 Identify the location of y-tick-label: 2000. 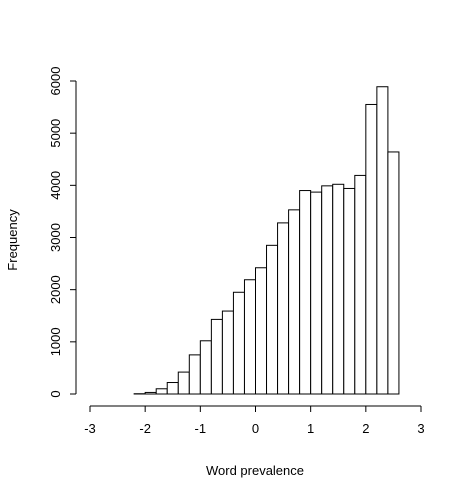
(55, 289).